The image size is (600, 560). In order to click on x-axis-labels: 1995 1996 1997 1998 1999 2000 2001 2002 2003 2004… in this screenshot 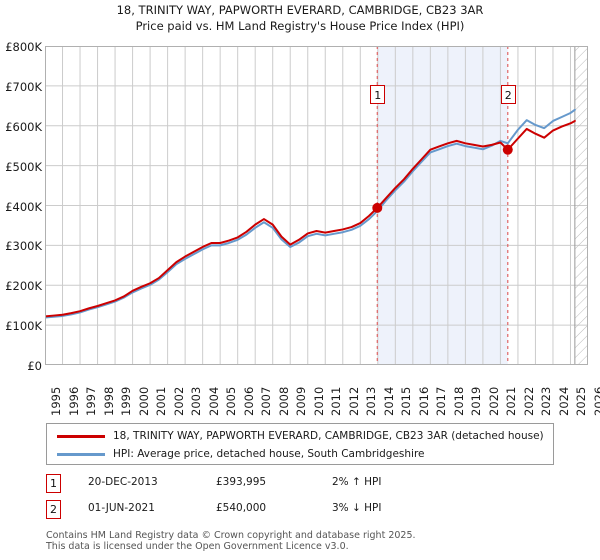, I will do `click(300, 394)`.